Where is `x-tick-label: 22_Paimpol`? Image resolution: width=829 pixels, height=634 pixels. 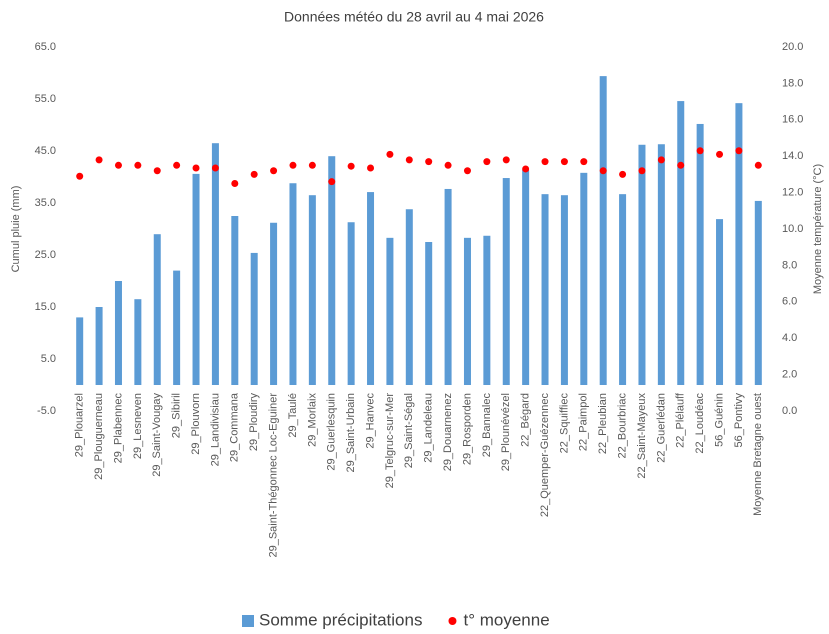
x-tick-label: 22_Paimpol is located at coordinates (584, 422).